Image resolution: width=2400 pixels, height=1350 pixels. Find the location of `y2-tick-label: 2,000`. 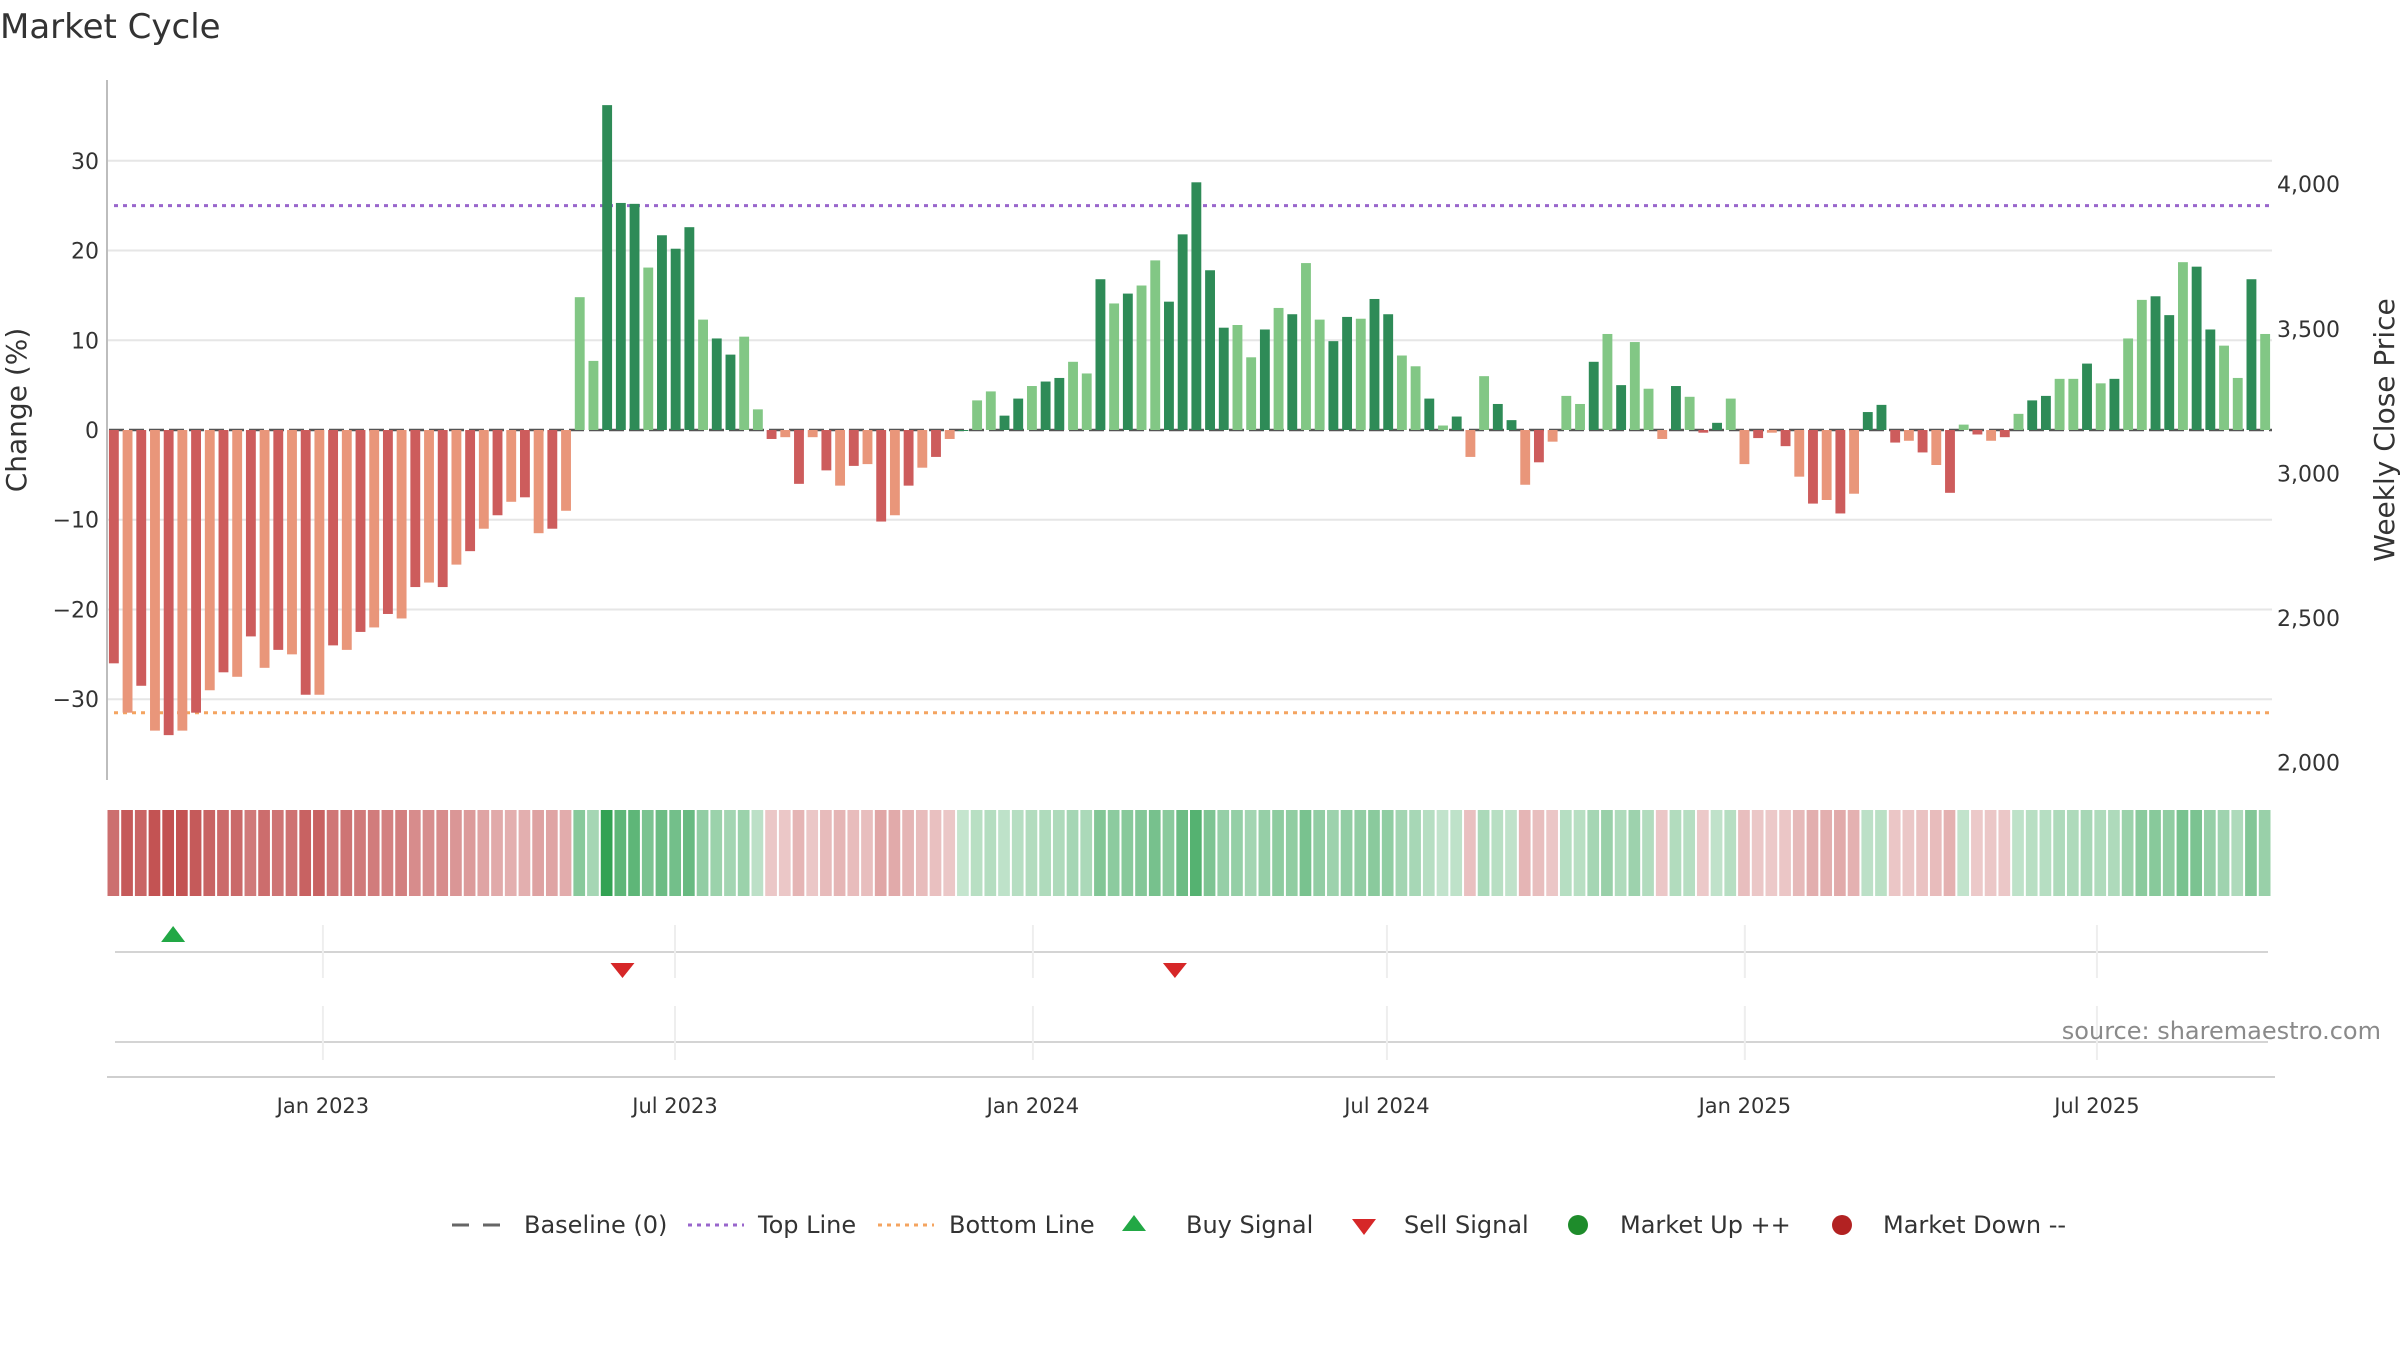

y2-tick-label: 2,000 is located at coordinates (2308, 764).